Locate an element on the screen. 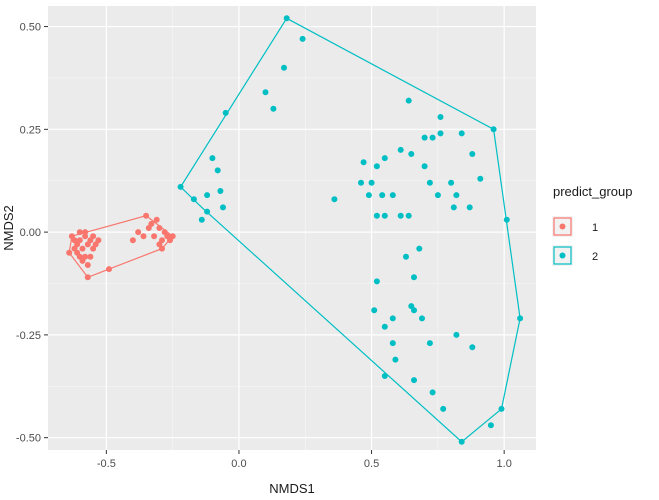 Image resolution: width=659 pixels, height=500 pixels. legend: predict_group 1 2 is located at coordinates (592, 225).